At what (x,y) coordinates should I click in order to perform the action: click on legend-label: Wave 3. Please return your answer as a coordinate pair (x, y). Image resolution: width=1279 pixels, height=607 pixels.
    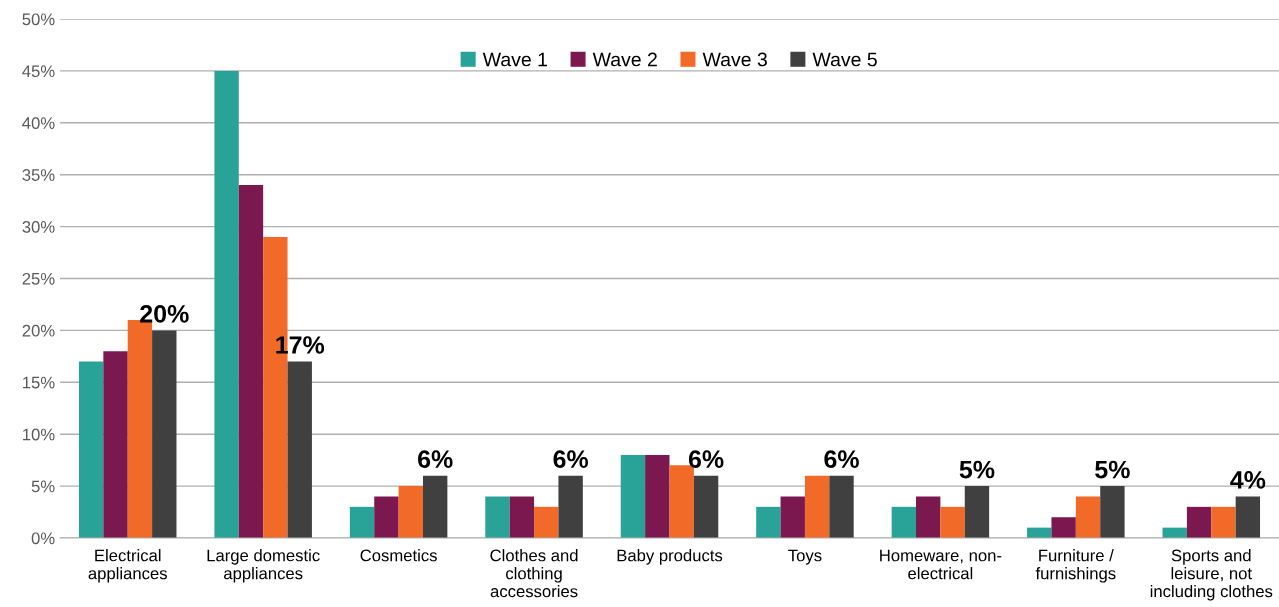
    Looking at the image, I should click on (734, 59).